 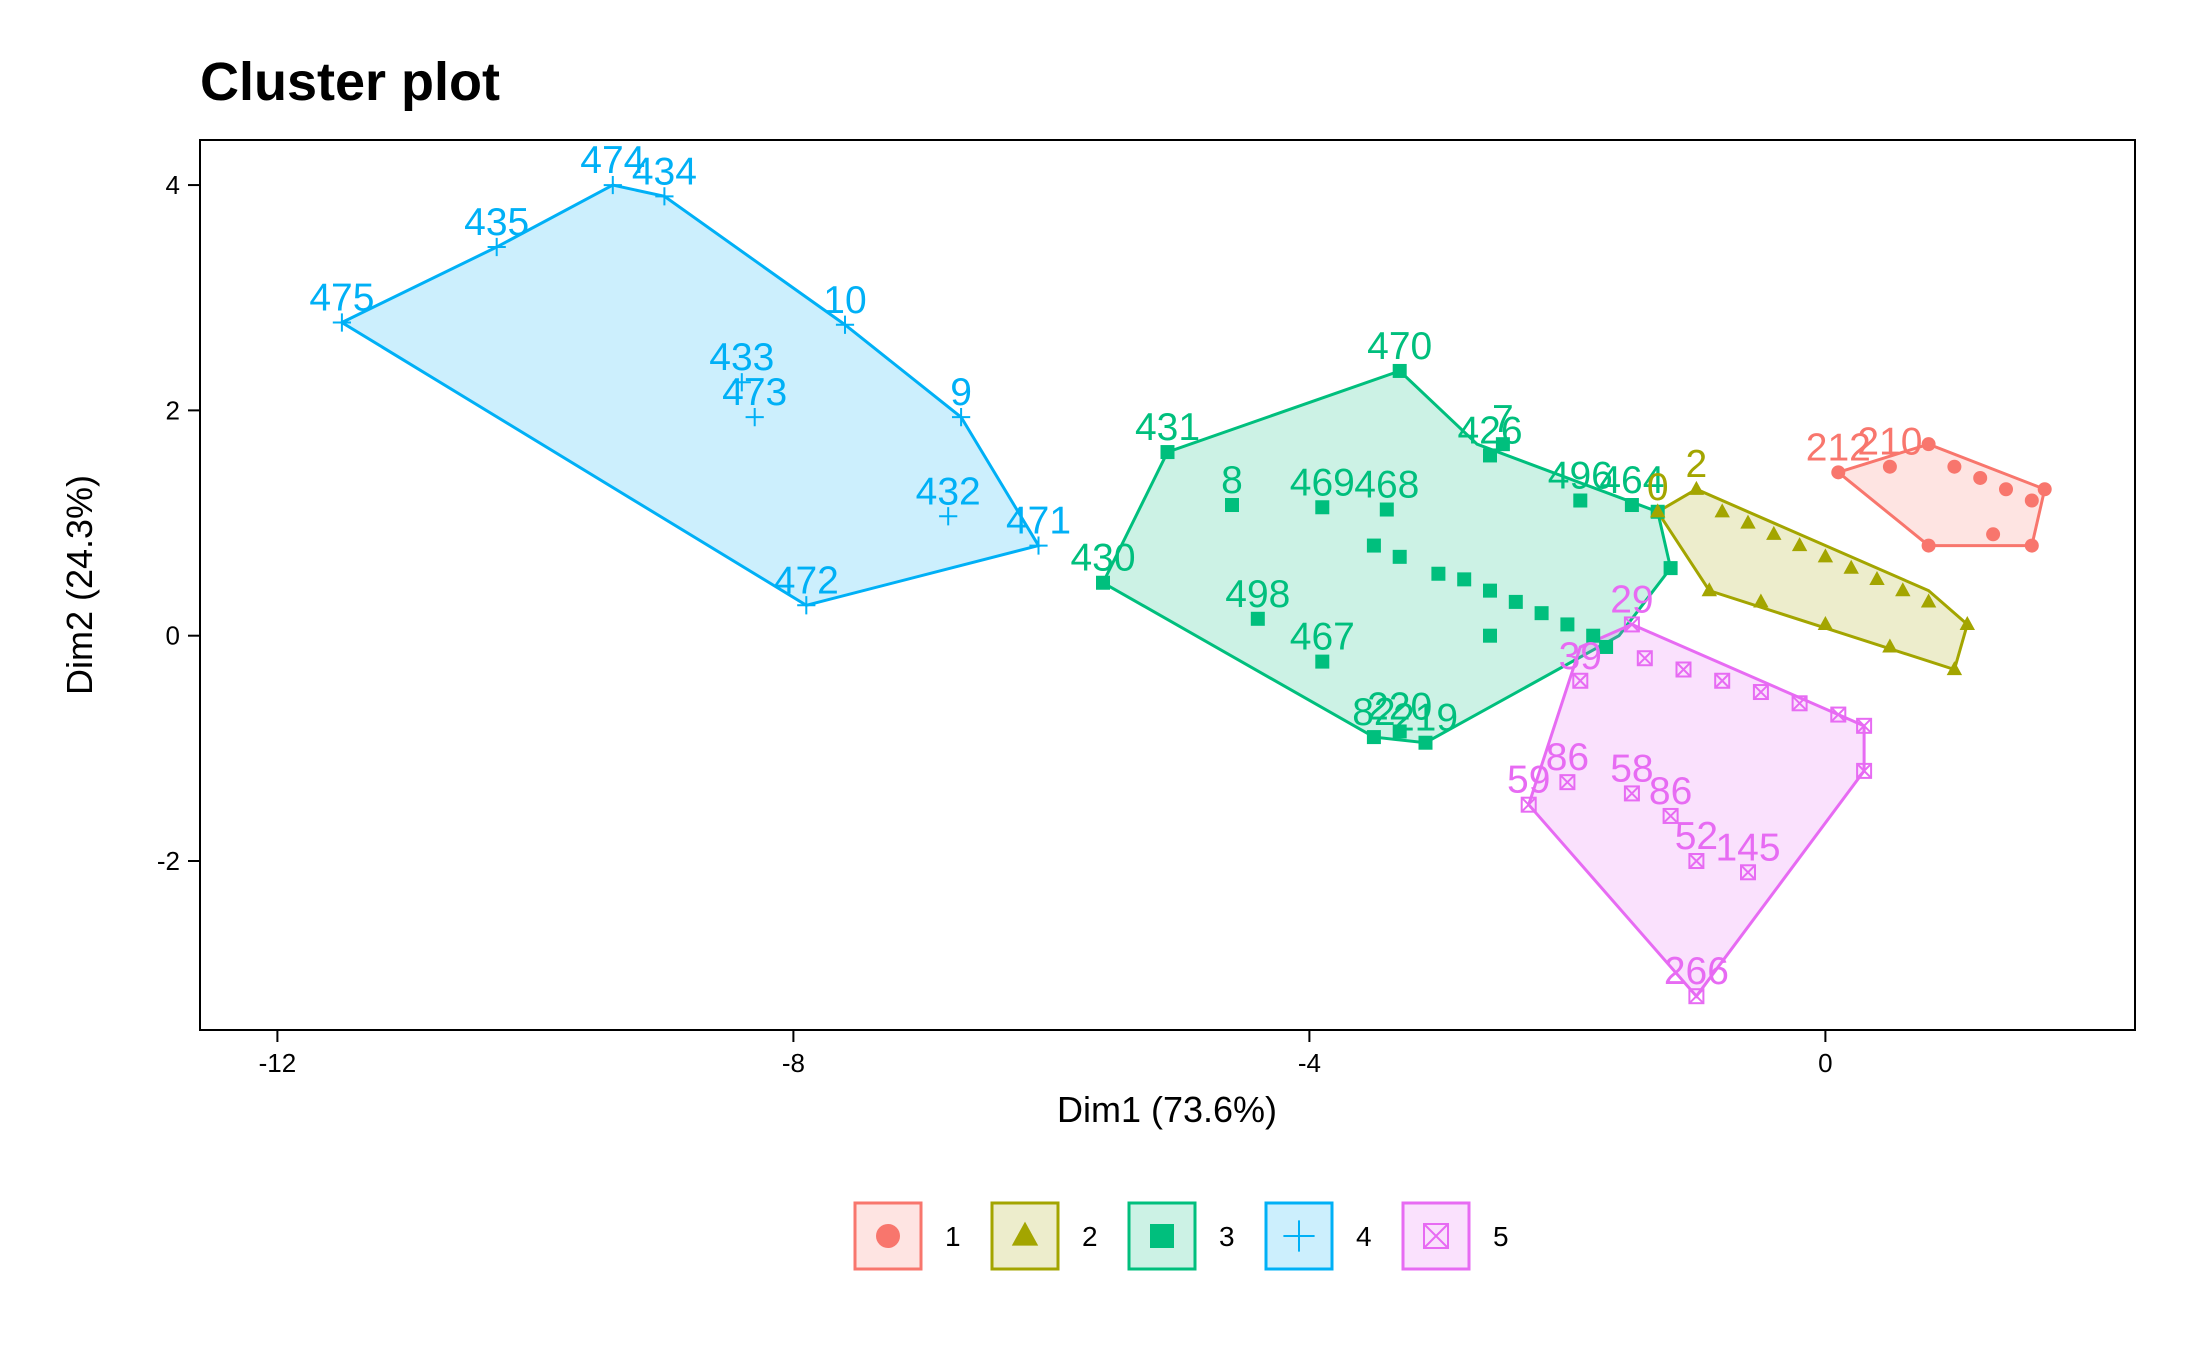 What do you see at coordinates (1318, 1236) in the screenshot?
I see `legend-item-4: 4` at bounding box center [1318, 1236].